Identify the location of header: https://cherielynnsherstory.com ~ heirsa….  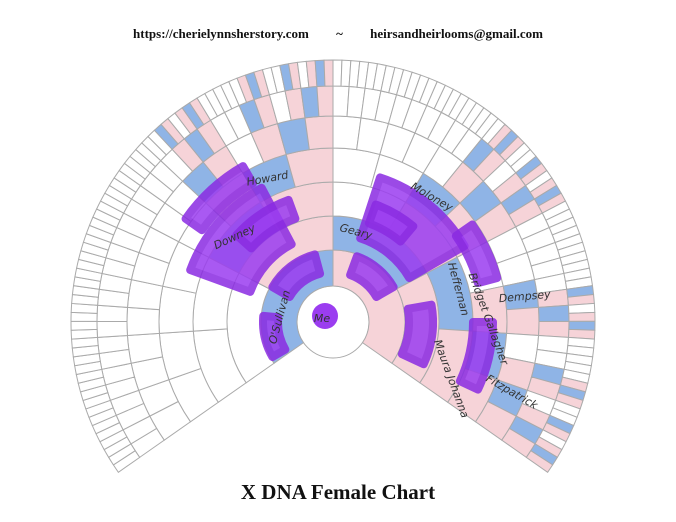
(338, 34).